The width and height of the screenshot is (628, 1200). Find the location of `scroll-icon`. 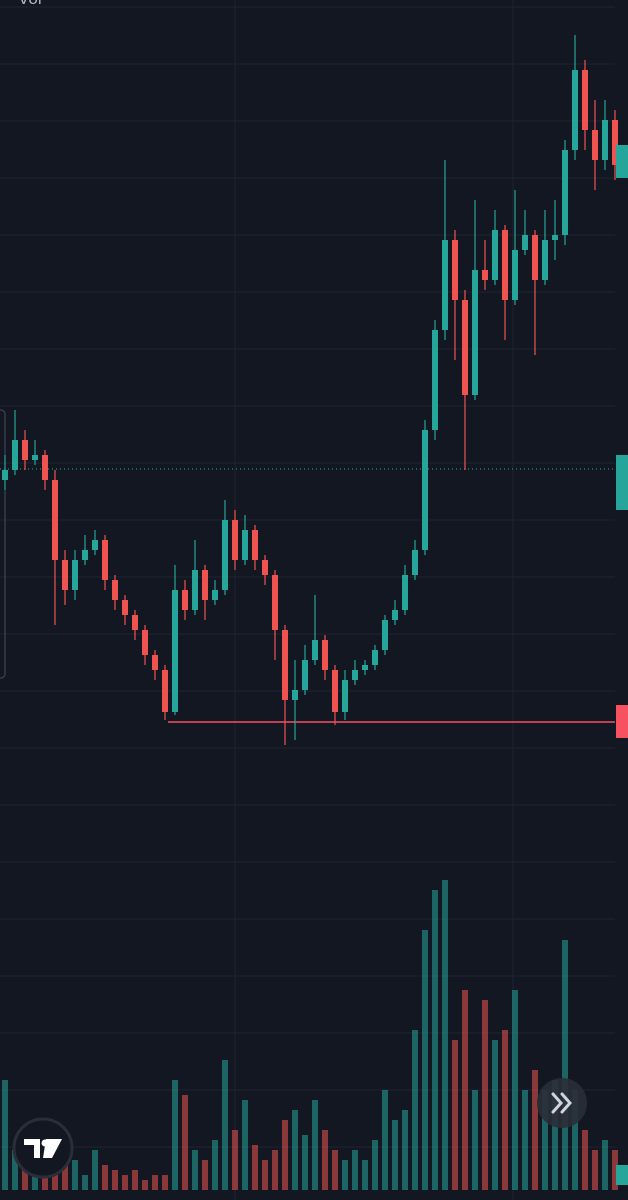

scroll-icon is located at coordinates (562, 1103).